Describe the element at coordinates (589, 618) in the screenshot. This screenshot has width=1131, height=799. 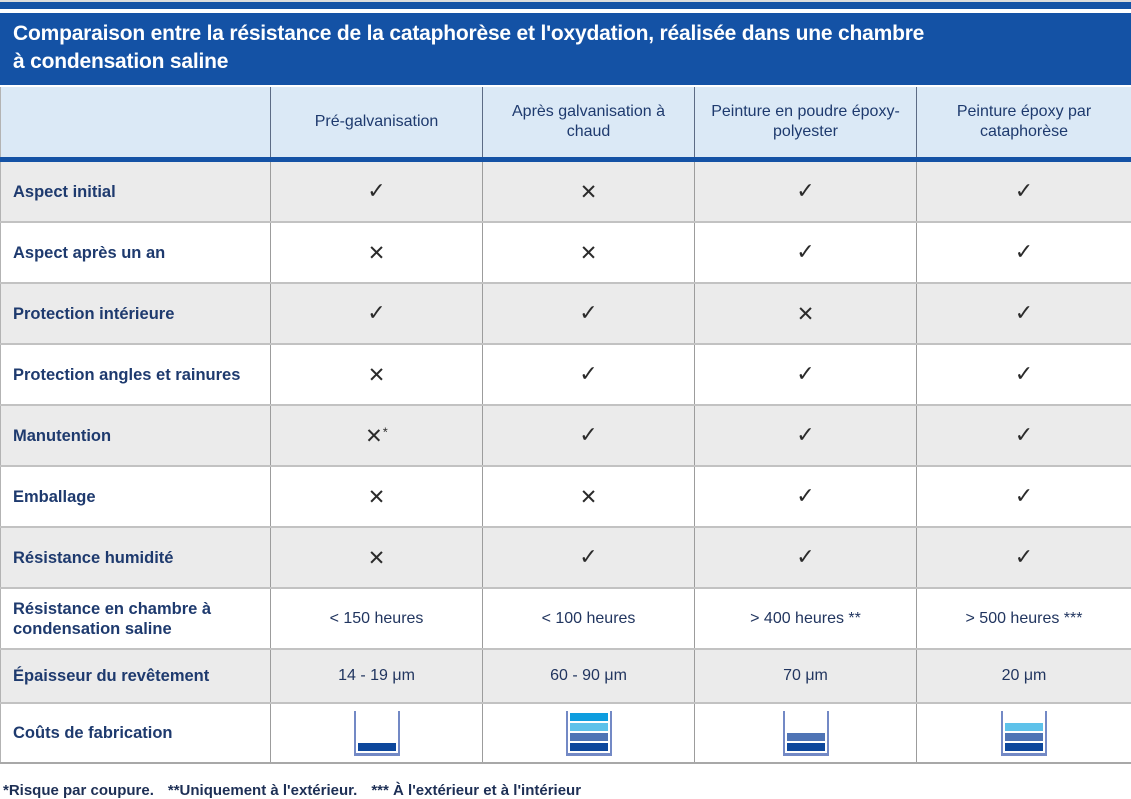
I see `table-cell: < 100 heures` at that location.